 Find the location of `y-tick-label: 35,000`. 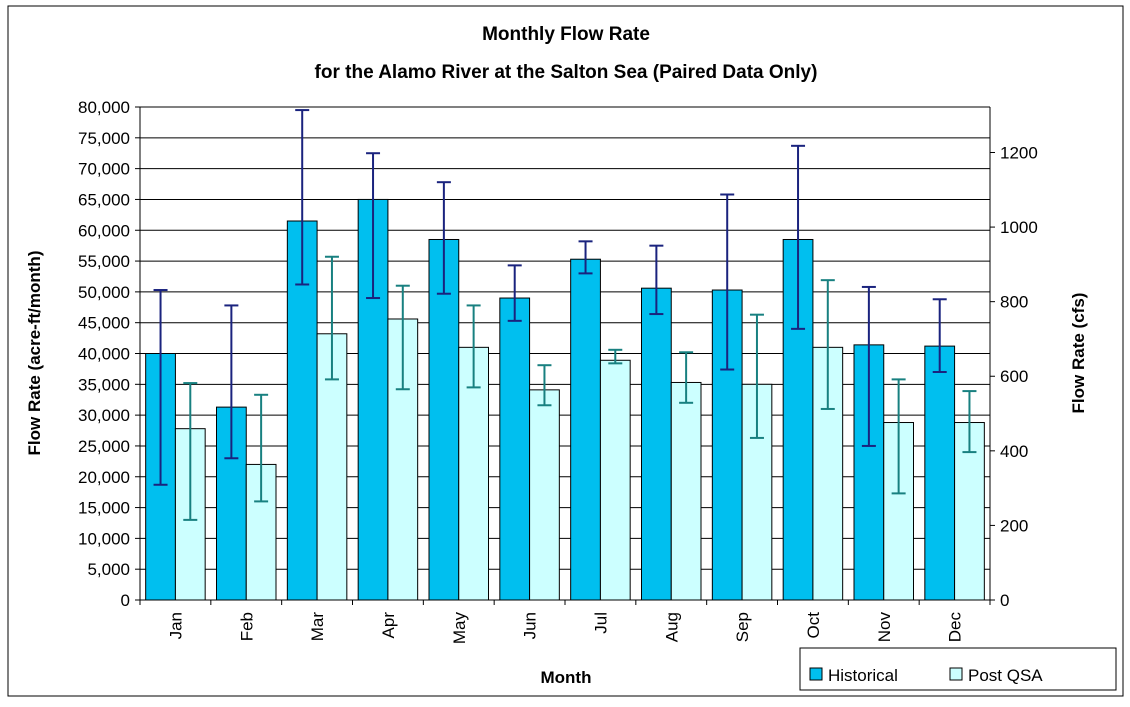

y-tick-label: 35,000 is located at coordinates (104, 384).